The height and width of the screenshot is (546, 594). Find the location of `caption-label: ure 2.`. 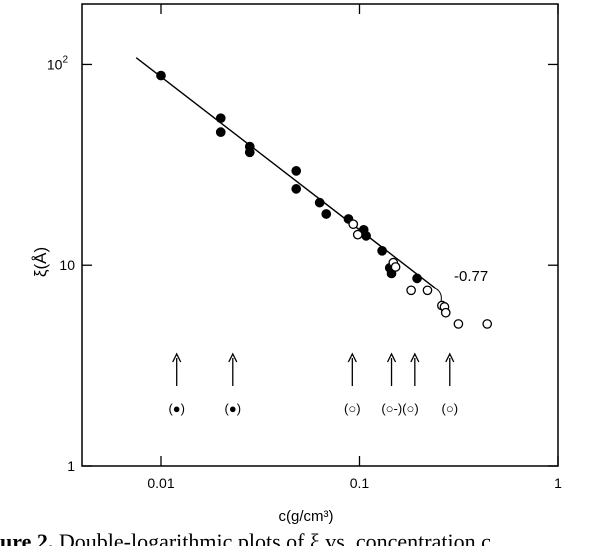

caption-label: ure 2. is located at coordinates (27, 537).